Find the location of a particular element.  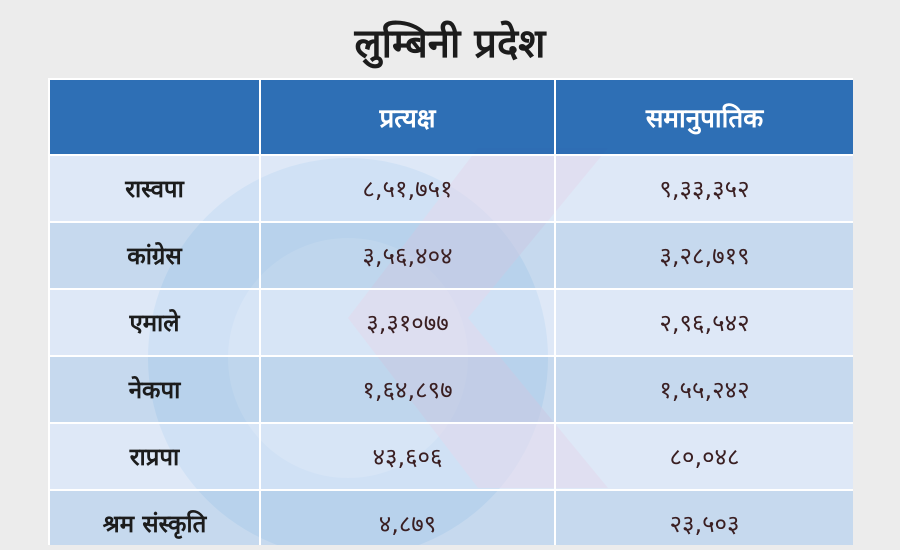

table-row: रास्वपा ८,५१,७५१ ९,३३,३५२ is located at coordinates (450, 188).